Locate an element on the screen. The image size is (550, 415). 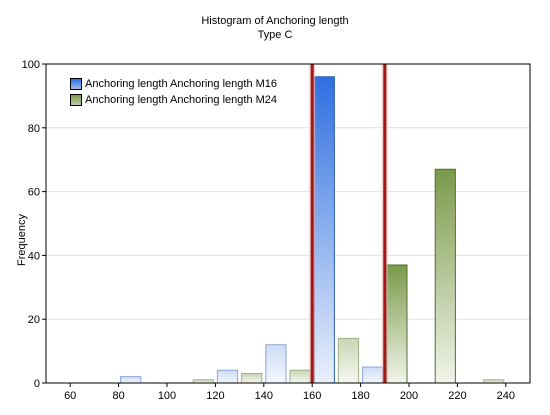
legend-label-m16: Anchoring length Anchoring length M16 is located at coordinates (181, 84).